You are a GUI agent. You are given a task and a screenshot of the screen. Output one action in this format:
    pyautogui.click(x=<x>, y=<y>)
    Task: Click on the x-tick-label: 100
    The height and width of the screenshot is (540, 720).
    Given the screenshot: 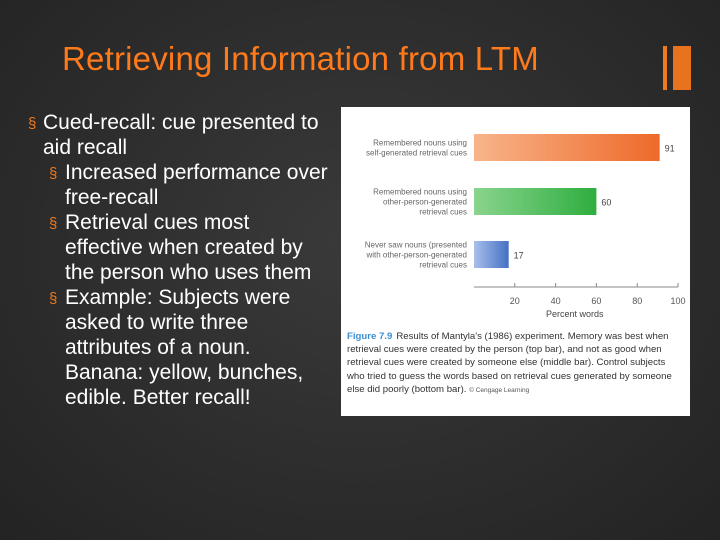 What is the action you would take?
    pyautogui.click(x=677, y=301)
    